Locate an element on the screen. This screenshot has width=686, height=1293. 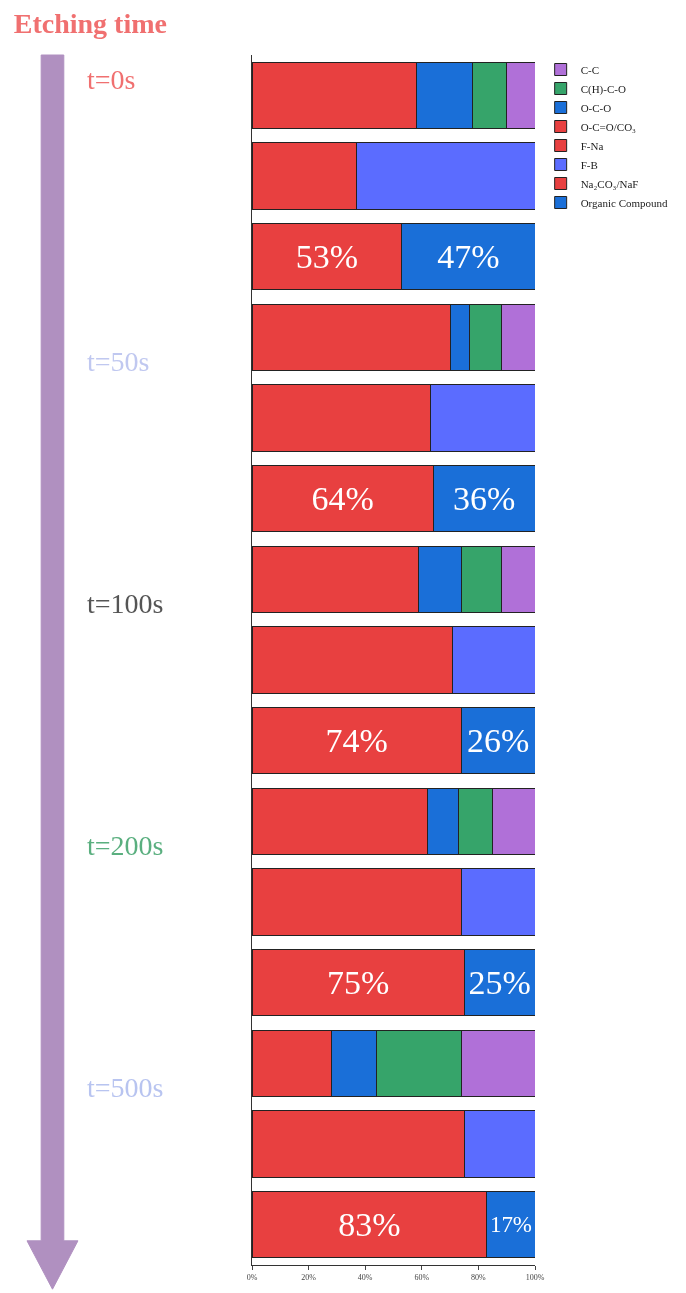
text: t=100s is located at coordinates (125, 603).